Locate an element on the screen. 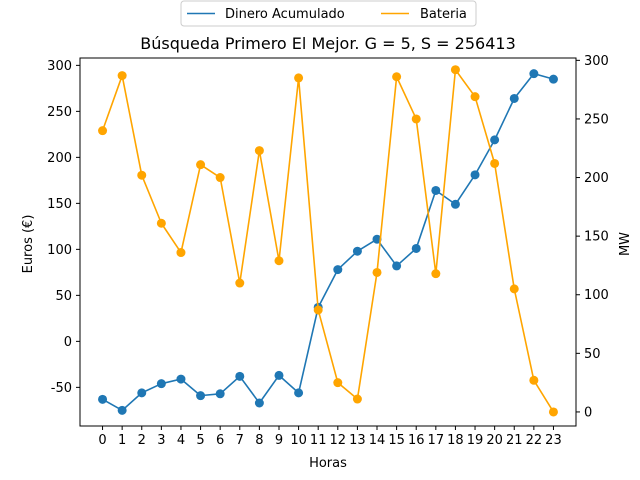 The height and width of the screenshot is (480, 640). y-tick-label-right: 300 is located at coordinates (596, 61).